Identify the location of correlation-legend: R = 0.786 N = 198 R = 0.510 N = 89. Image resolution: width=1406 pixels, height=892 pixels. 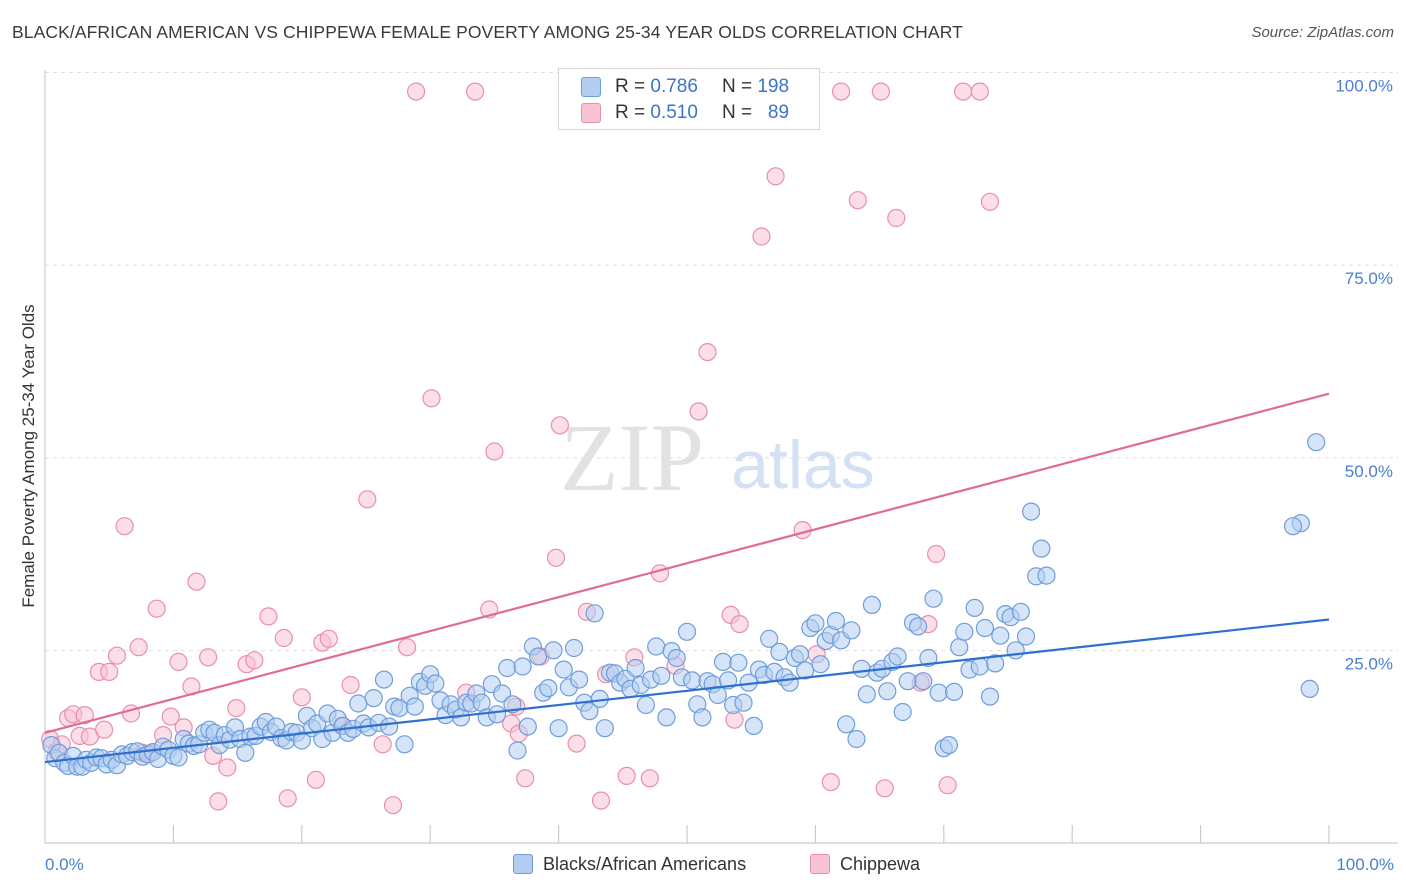
(689, 99).